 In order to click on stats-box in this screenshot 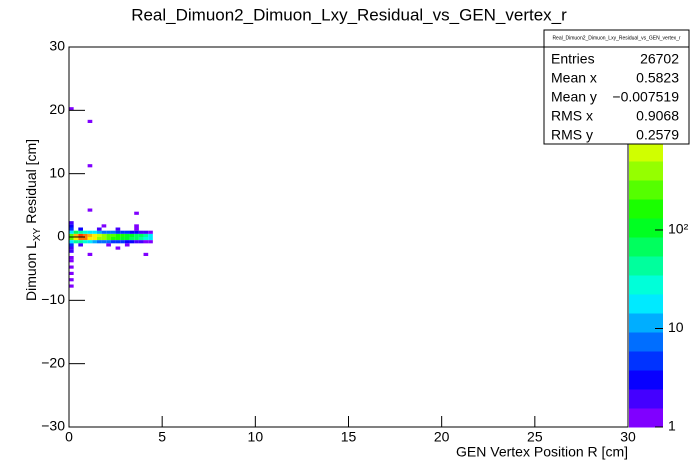, I will do `click(616, 87)`.